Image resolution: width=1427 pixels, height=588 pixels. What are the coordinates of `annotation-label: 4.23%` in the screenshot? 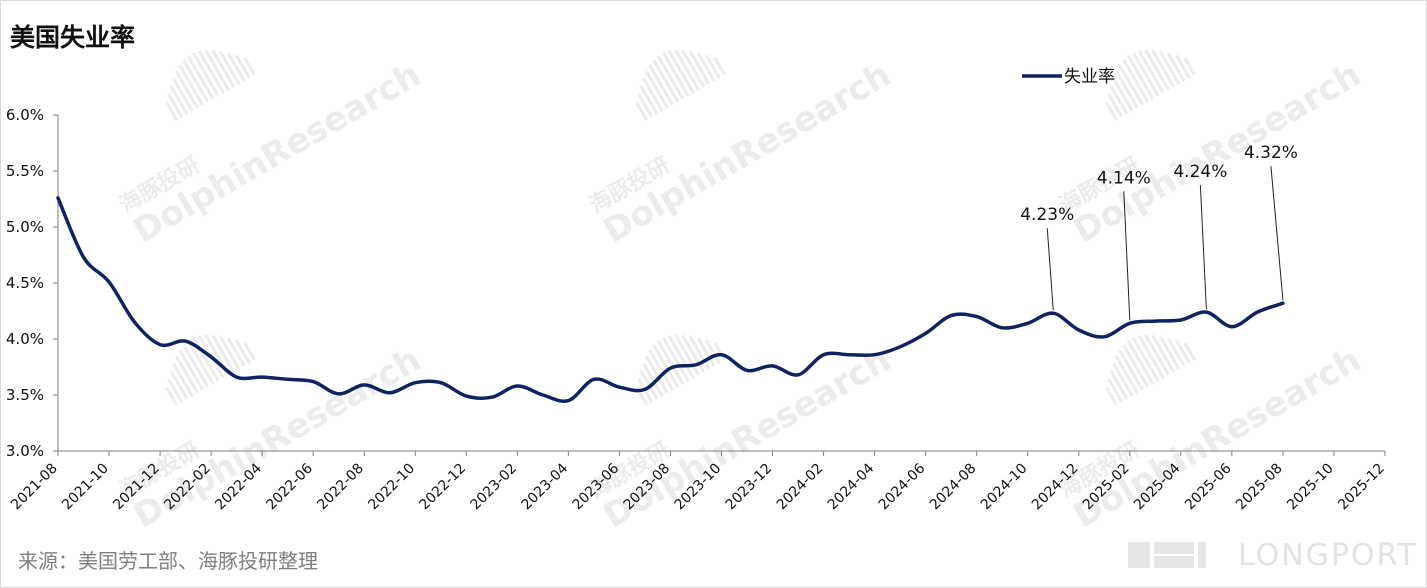 It's located at (1047, 215).